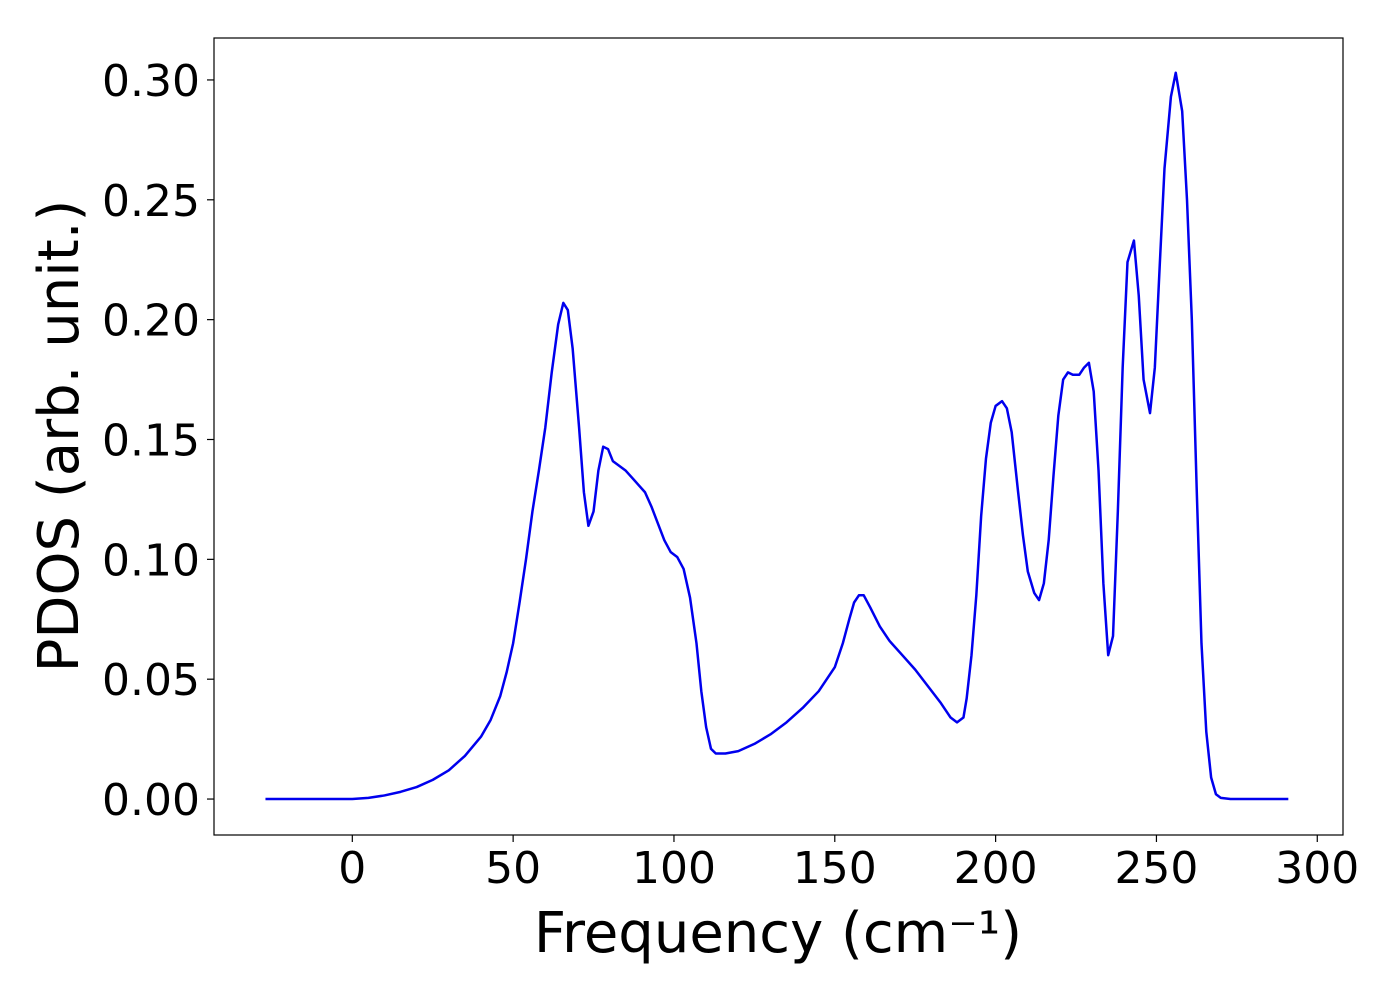 The image size is (1400, 1004). What do you see at coordinates (151, 321) in the screenshot?
I see `y-tick-label: 0.20` at bounding box center [151, 321].